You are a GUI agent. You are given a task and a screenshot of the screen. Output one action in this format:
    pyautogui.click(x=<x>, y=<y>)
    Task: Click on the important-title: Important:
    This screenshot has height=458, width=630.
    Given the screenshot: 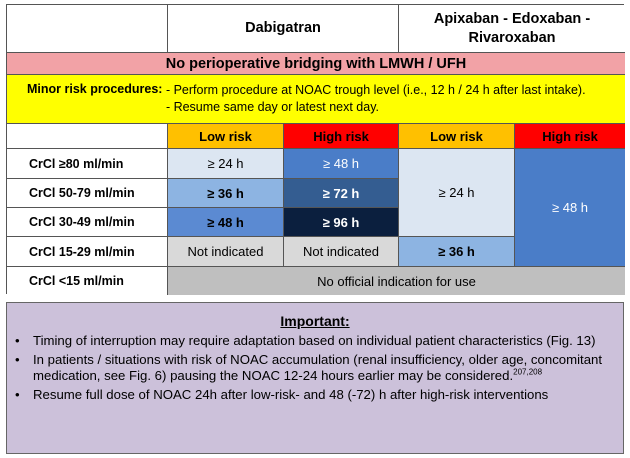 What is the action you would take?
    pyautogui.click(x=315, y=321)
    